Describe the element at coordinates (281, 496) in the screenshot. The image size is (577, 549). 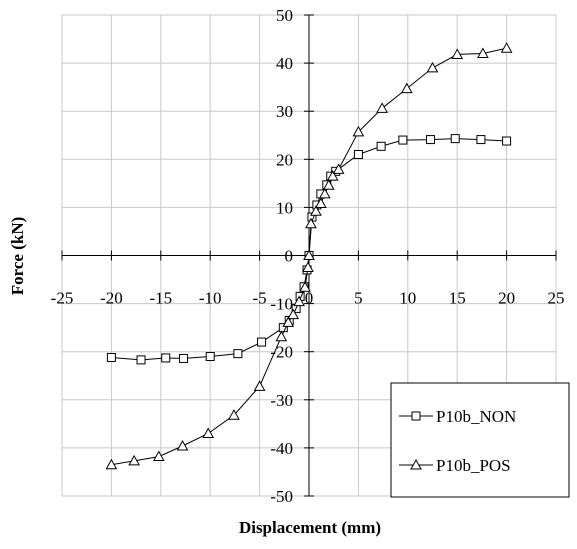
I see `y-tick-label: -50` at that location.